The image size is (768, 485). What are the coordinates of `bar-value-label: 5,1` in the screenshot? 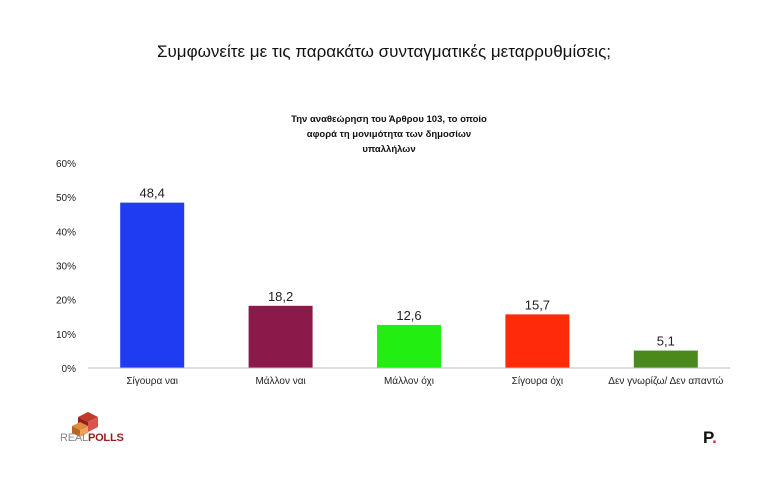 It's located at (666, 341).